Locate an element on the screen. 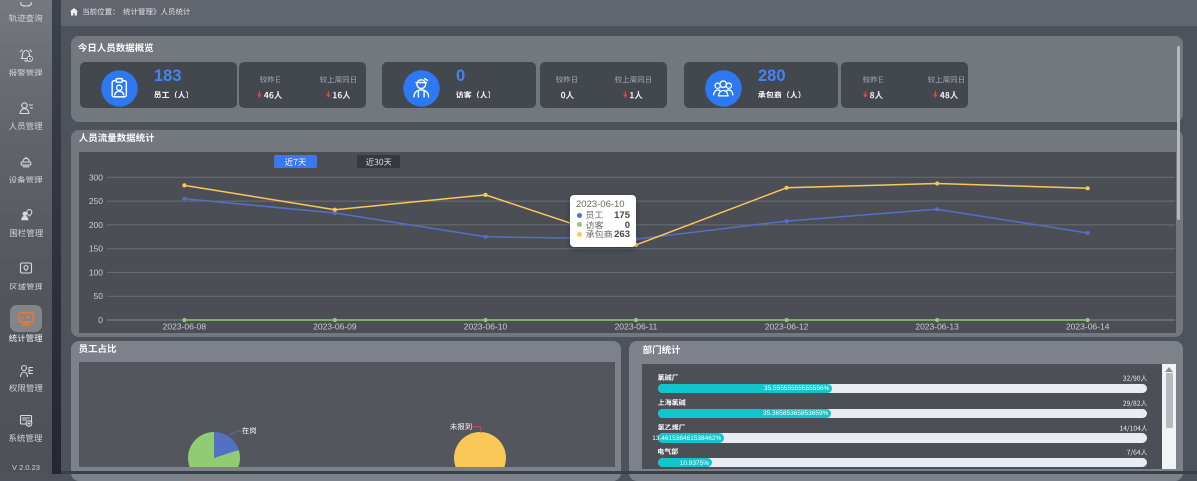 The image size is (1197, 481). svg-text: 50 is located at coordinates (99, 296).